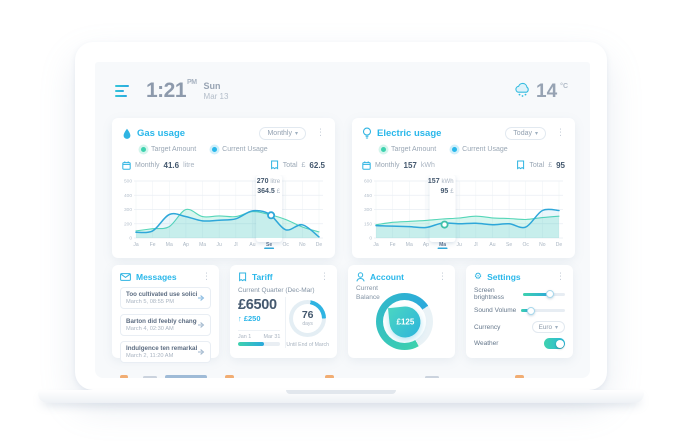 This screenshot has height=448, width=682. I want to click on days-remaining-label: days, so click(307, 323).